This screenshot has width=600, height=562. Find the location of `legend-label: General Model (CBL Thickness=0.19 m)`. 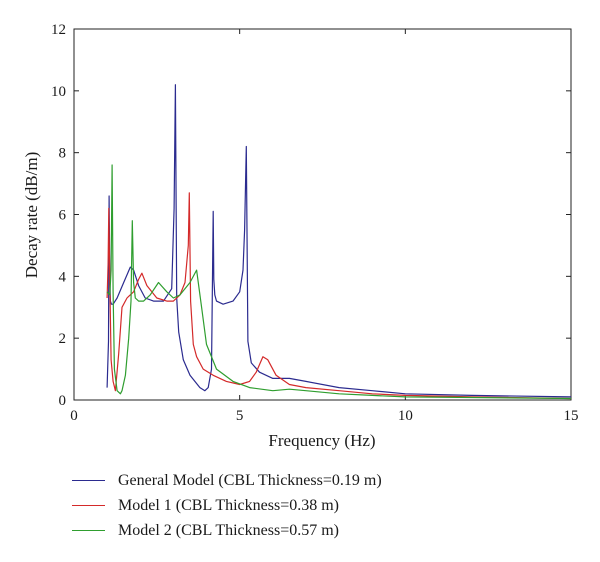

legend-label: General Model (CBL Thickness=0.19 m) is located at coordinates (250, 480).